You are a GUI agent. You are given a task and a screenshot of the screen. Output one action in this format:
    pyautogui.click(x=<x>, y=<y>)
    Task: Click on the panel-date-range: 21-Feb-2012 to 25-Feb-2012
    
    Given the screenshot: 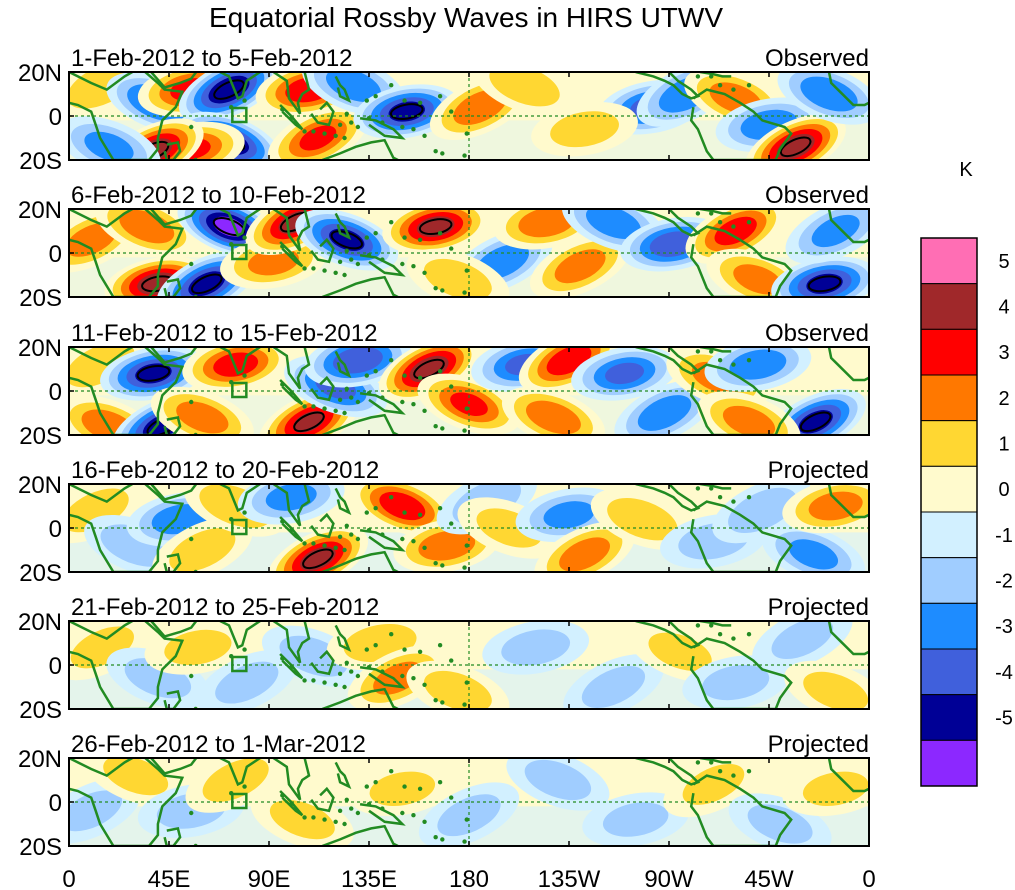 What is the action you would take?
    pyautogui.click(x=225, y=607)
    